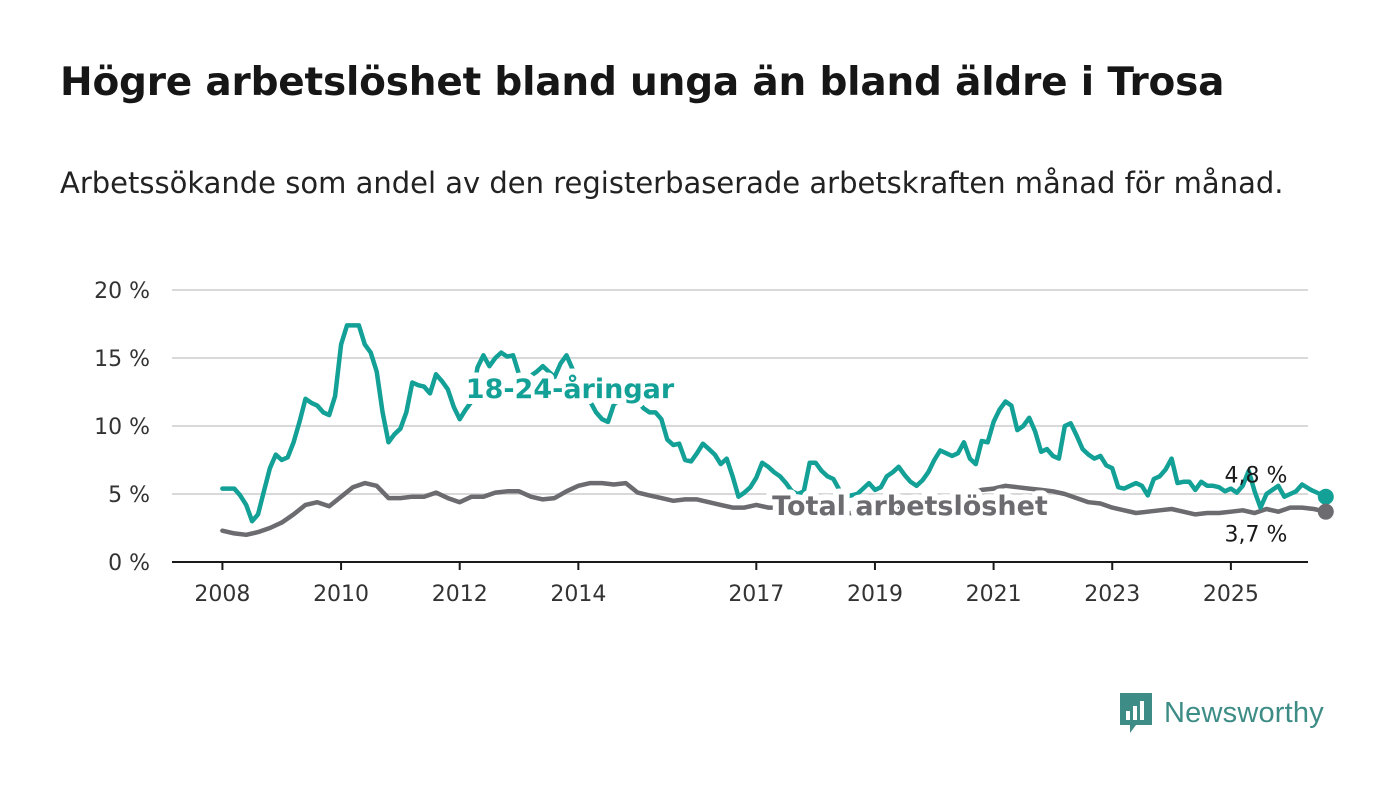 This screenshot has width=1400, height=794. What do you see at coordinates (1112, 594) in the screenshot?
I see `x-tick-label: 2023` at bounding box center [1112, 594].